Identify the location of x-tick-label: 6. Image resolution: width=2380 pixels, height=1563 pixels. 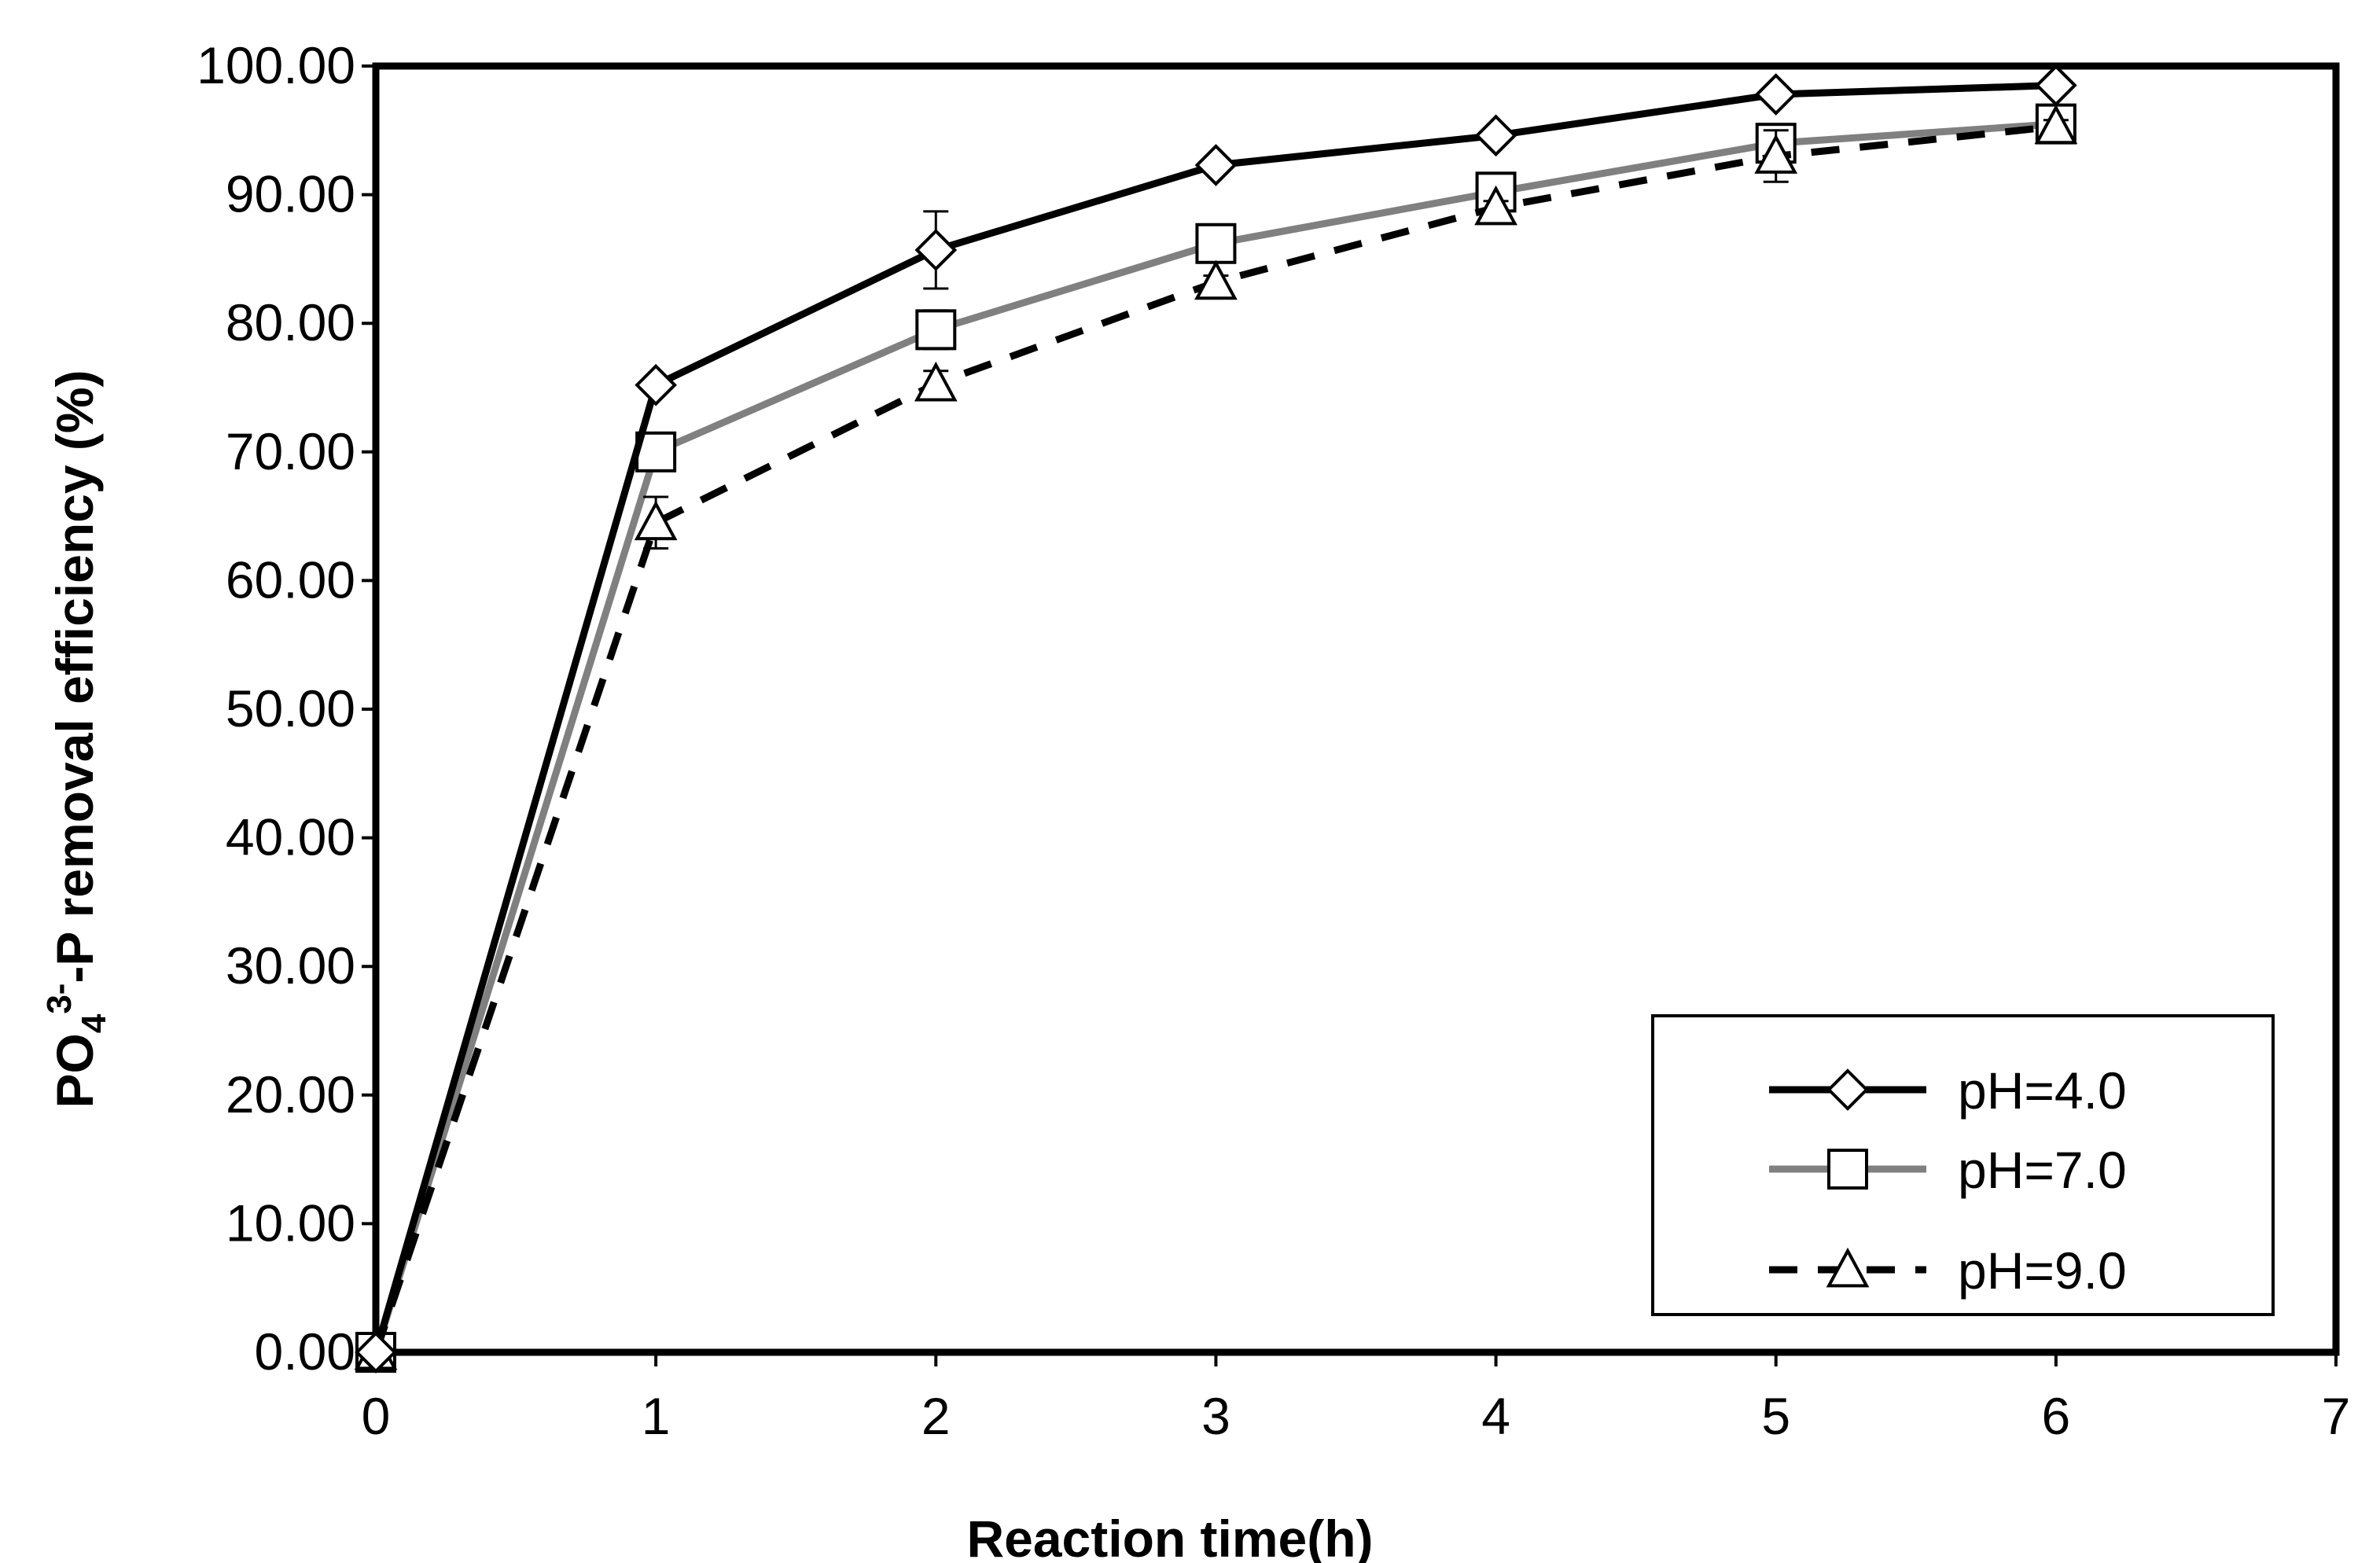
(2055, 1416).